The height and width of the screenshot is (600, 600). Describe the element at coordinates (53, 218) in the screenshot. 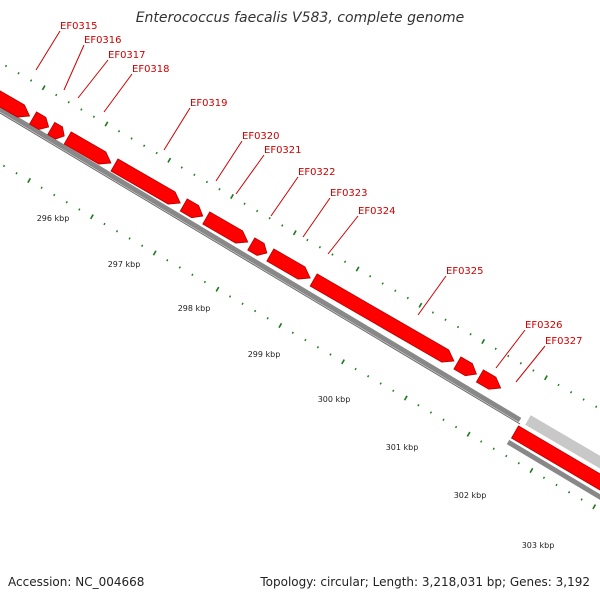

I see `scale-label: 296 kbp` at that location.